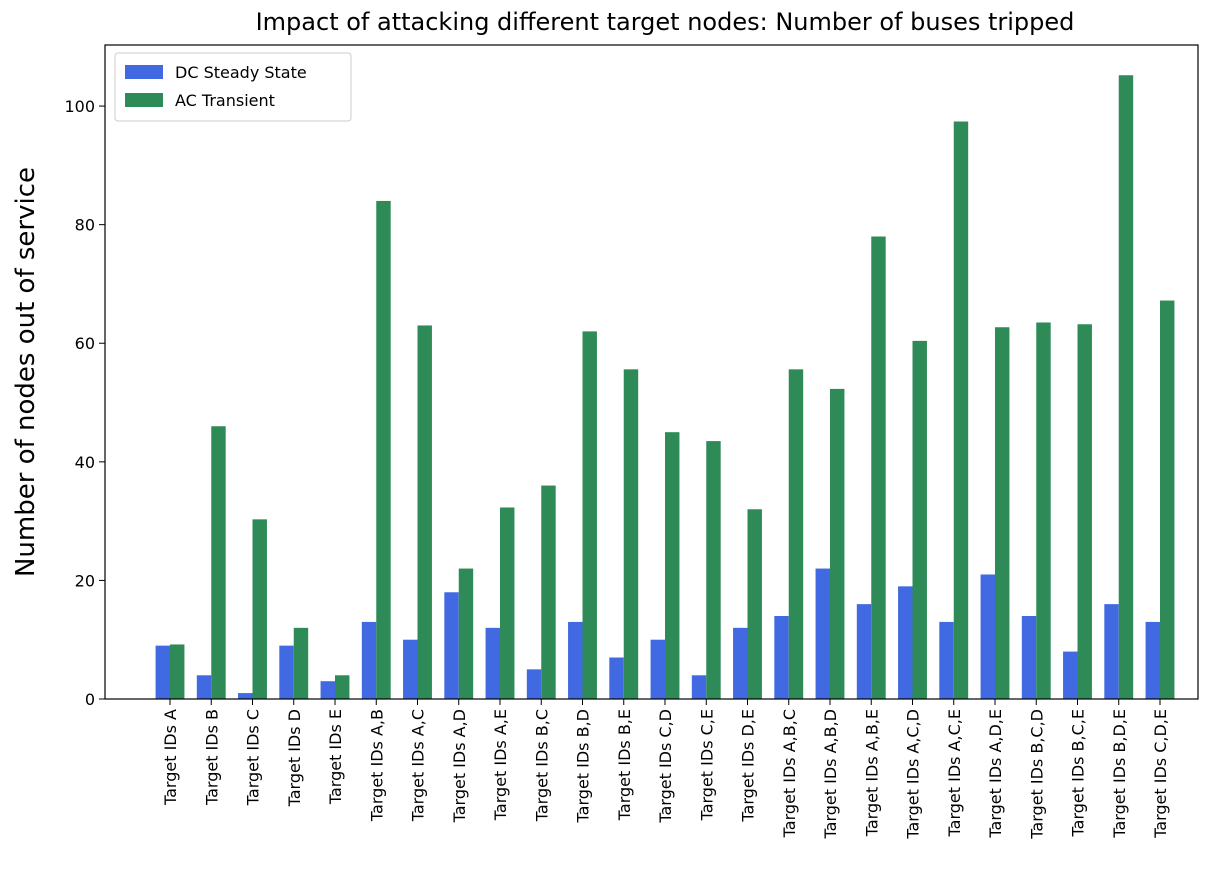 This screenshot has height=881, width=1226. Describe the element at coordinates (253, 757) in the screenshot. I see `x-tick-label: Target IDs C` at that location.